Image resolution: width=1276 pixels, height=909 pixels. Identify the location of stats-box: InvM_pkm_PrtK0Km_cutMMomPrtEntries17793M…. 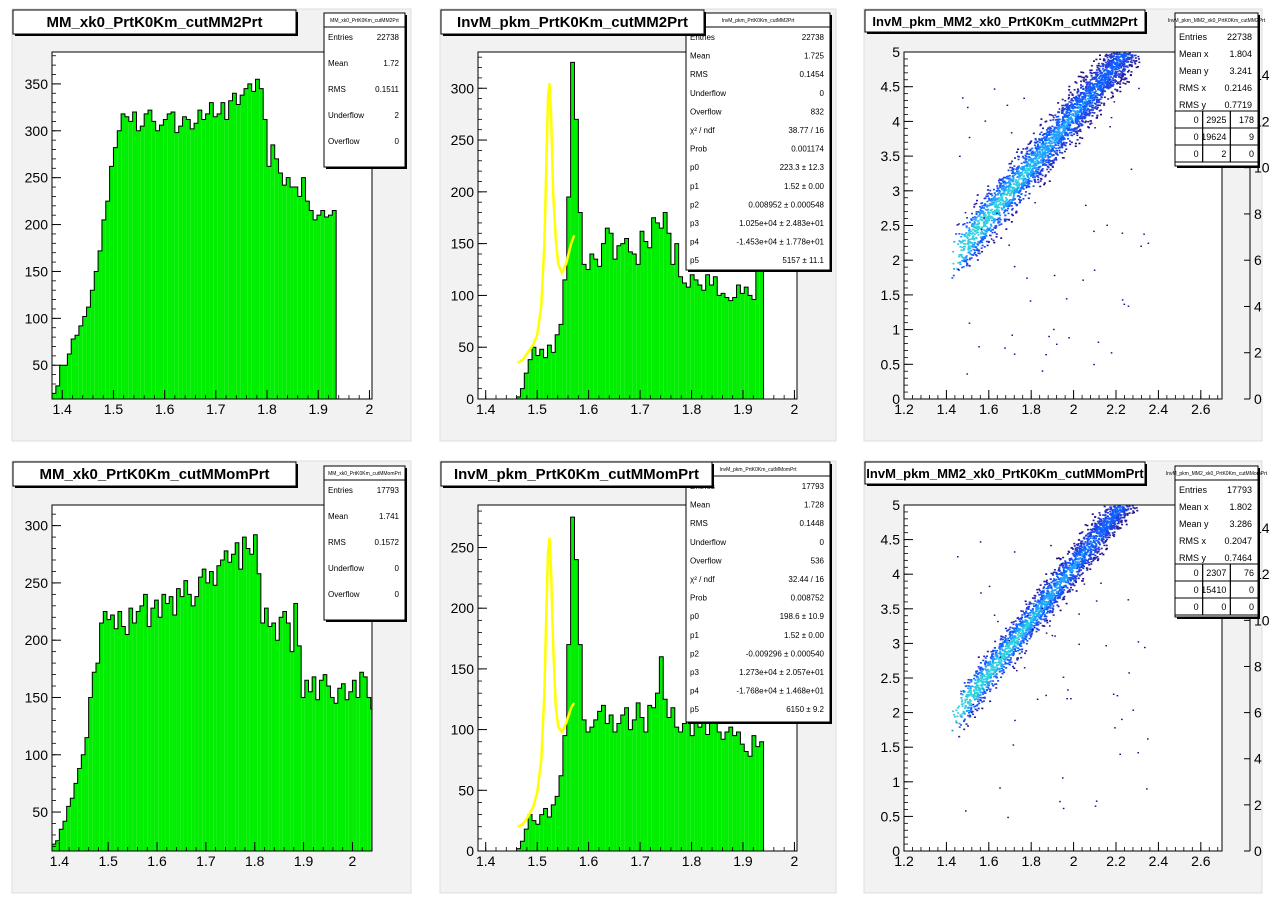
(759, 593).